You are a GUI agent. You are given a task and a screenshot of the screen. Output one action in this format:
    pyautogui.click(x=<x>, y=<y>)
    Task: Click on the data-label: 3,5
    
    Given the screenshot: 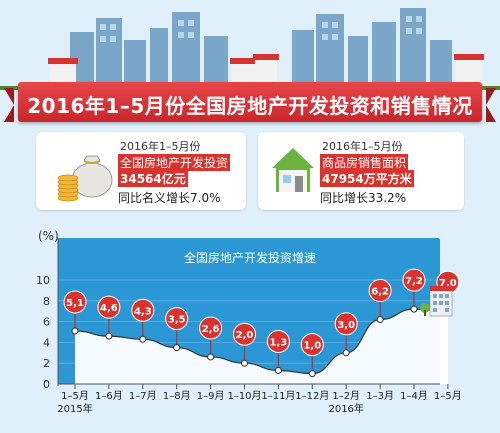 What is the action you would take?
    pyautogui.click(x=177, y=320)
    